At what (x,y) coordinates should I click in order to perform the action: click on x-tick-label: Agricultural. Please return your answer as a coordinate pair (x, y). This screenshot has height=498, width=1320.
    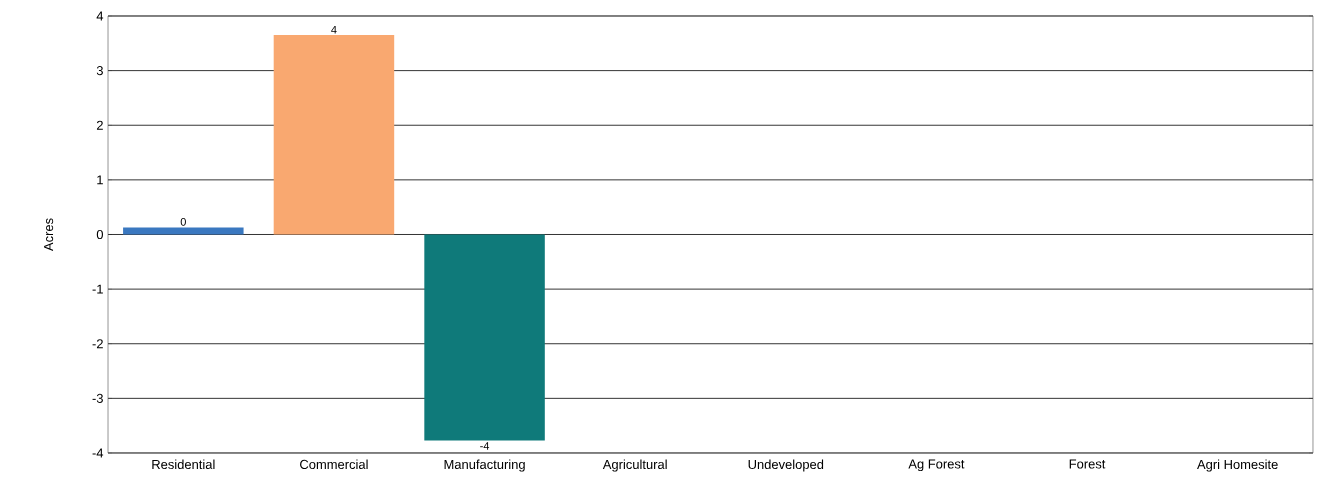
    Looking at the image, I should click on (634, 465).